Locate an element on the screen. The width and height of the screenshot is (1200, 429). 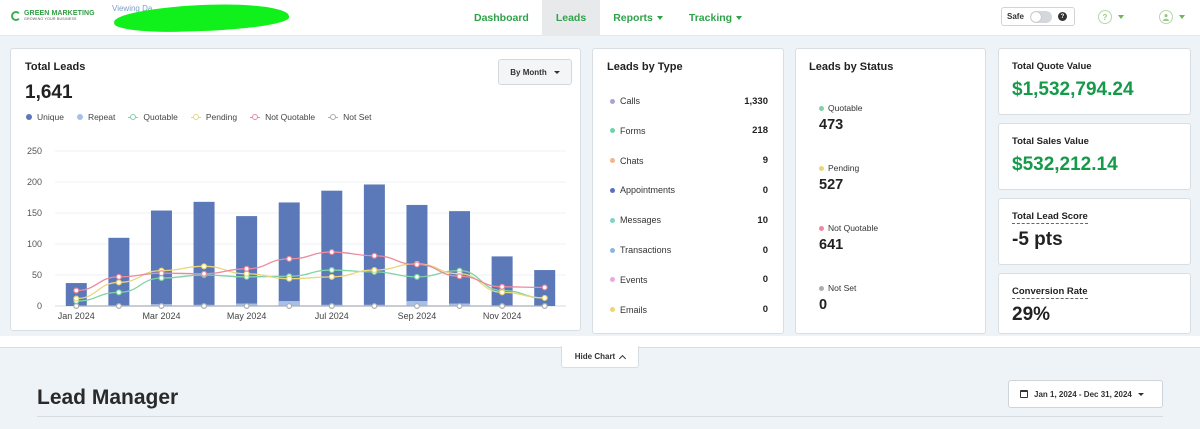
kpi-title: Conversion Rate is located at coordinates (1050, 292).